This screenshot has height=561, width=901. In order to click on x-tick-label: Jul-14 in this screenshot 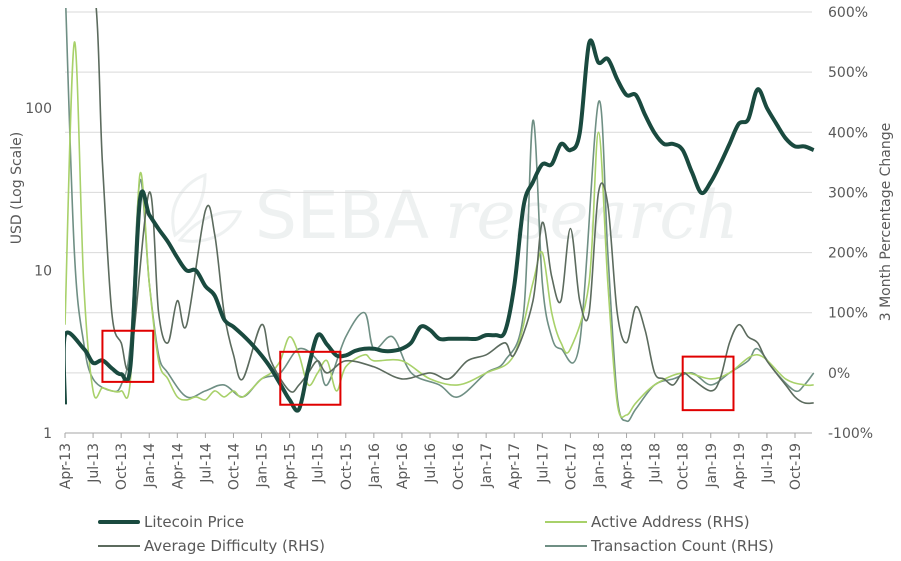, I will do `click(206, 463)`.